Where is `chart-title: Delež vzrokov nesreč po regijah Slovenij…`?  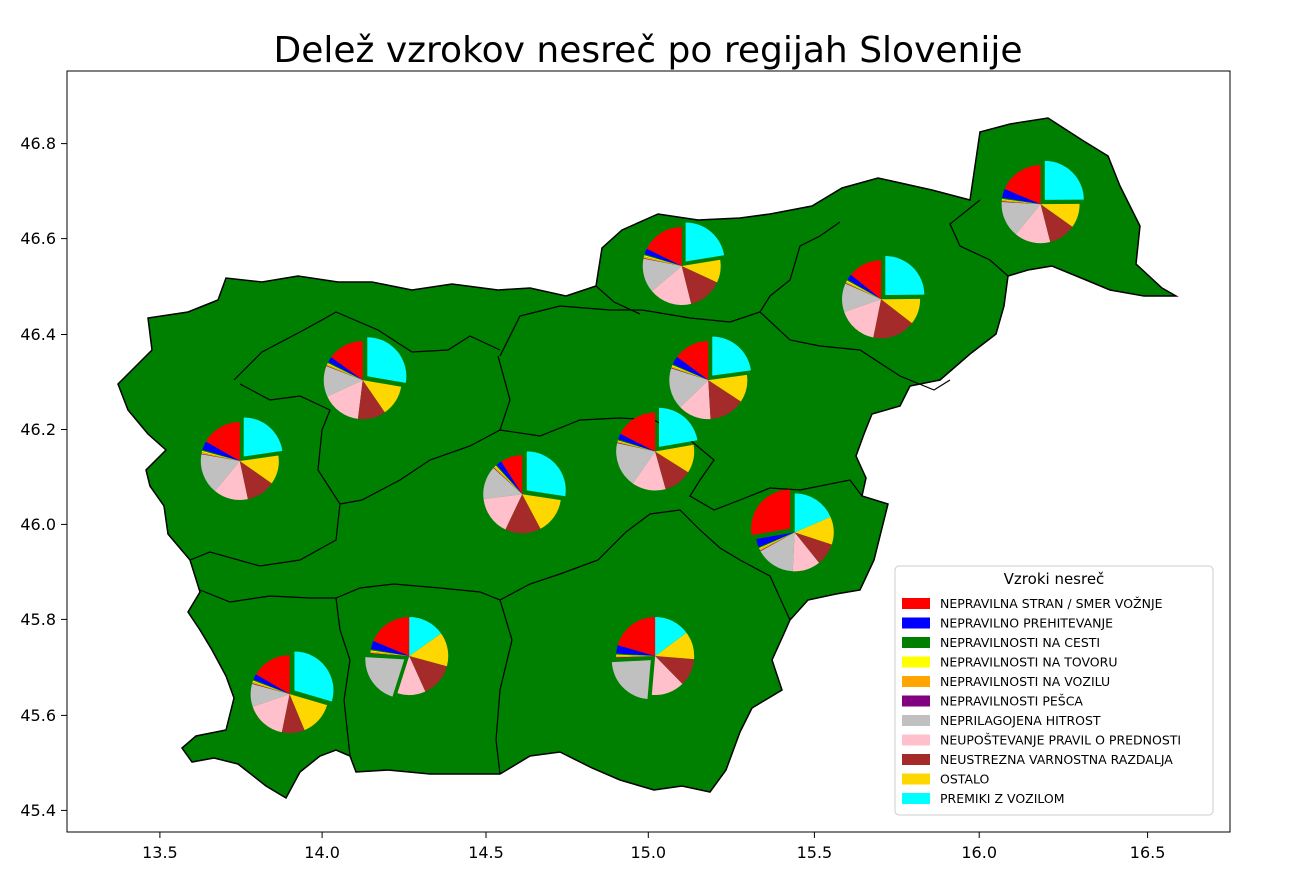
chart-title: Delež vzrokov nesreč po regijah Slovenij… is located at coordinates (647, 50).